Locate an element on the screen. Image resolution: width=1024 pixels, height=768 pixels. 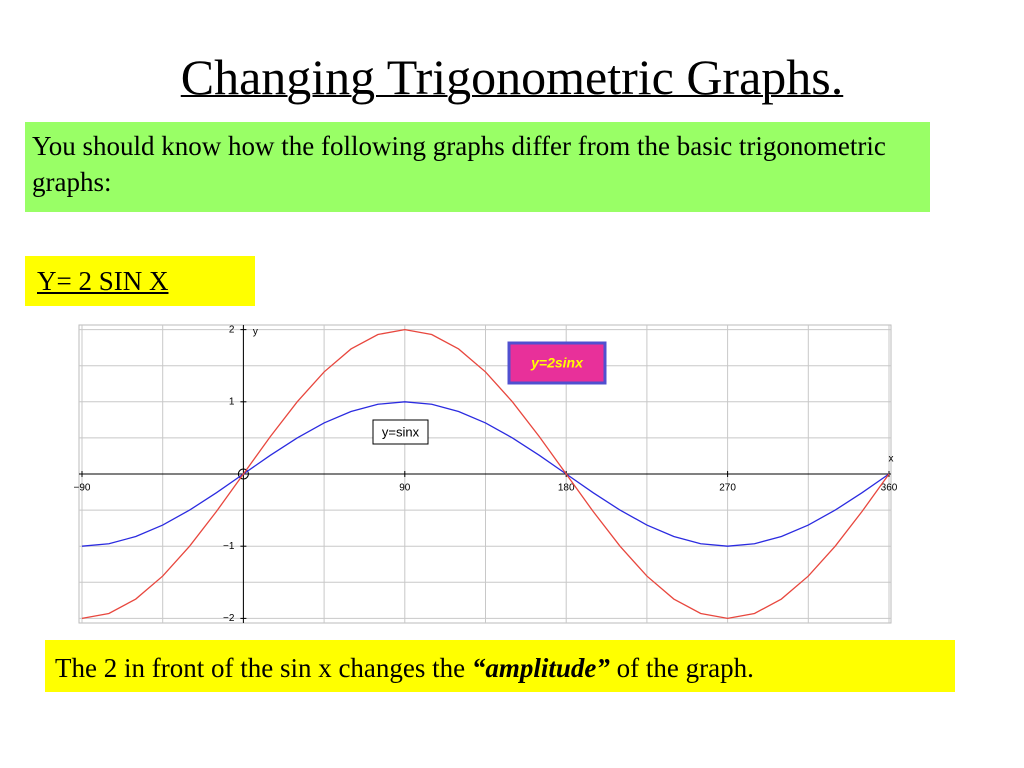
origin-marker is located at coordinates (243, 474).